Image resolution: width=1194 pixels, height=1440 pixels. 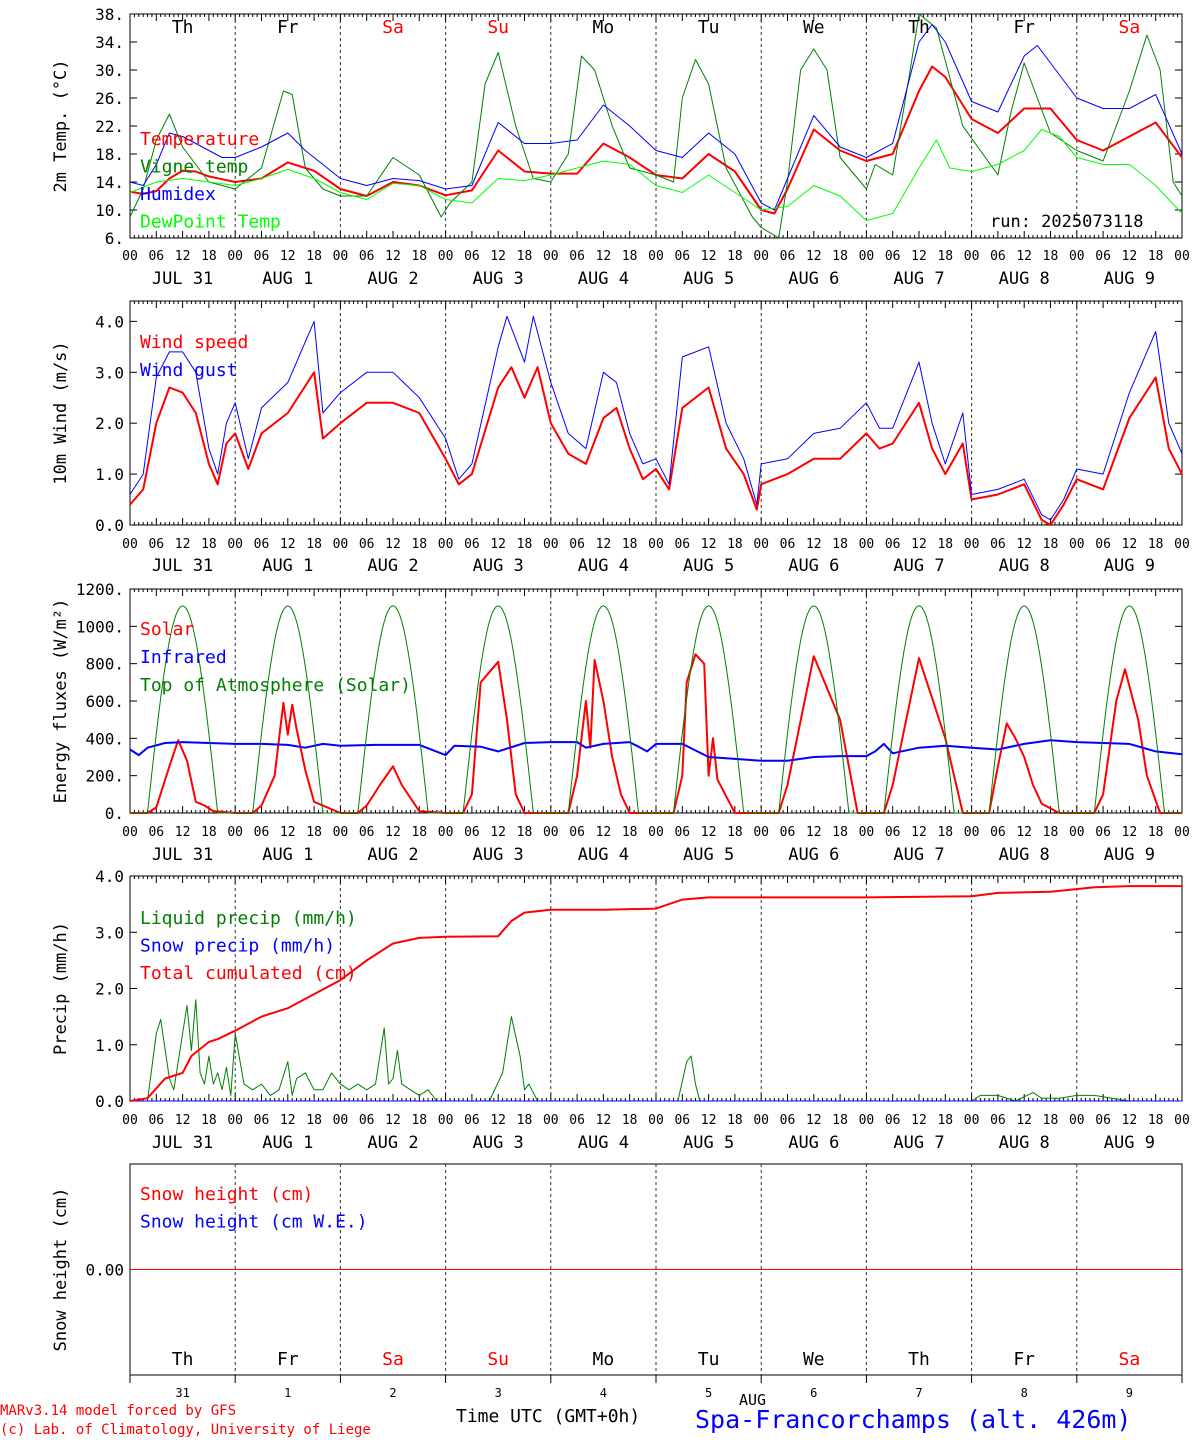 I want to click on date-label: AUG 3, so click(x=498, y=855).